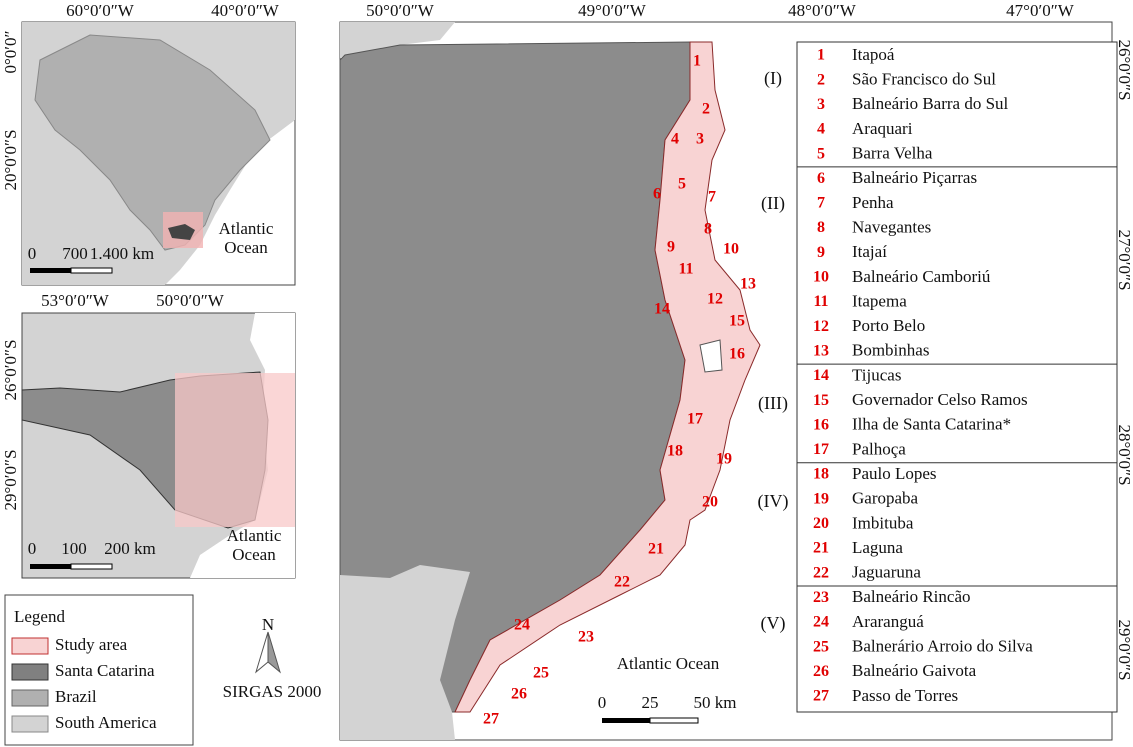 This screenshot has height=747, width=1133. What do you see at coordinates (650, 702) in the screenshot?
I see `scale-label: 25` at bounding box center [650, 702].